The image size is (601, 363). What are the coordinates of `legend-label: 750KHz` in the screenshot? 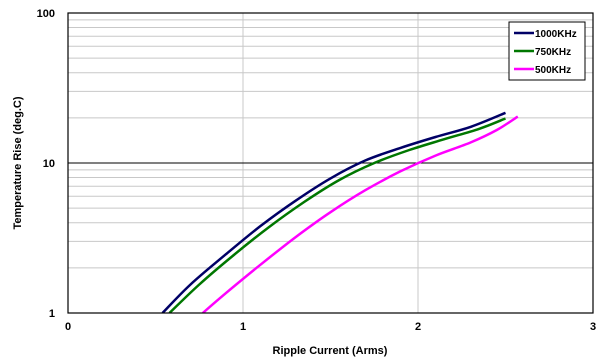 It's located at (553, 52).